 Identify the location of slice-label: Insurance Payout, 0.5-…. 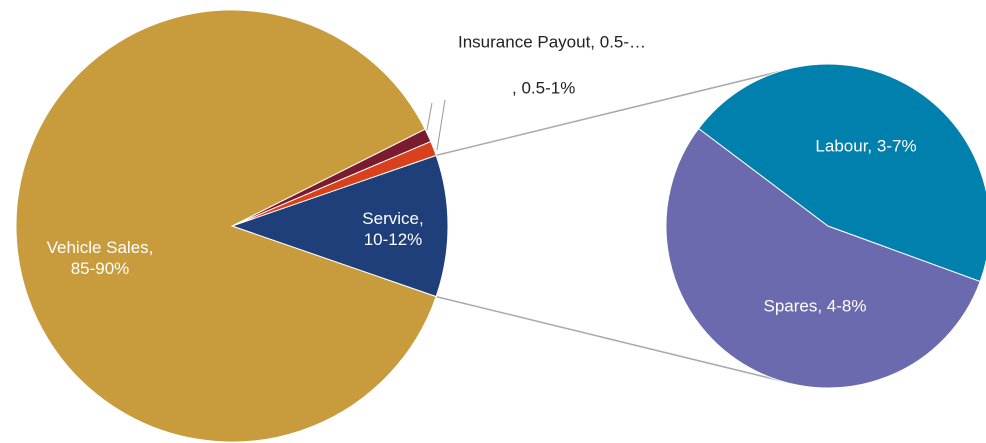
(552, 42).